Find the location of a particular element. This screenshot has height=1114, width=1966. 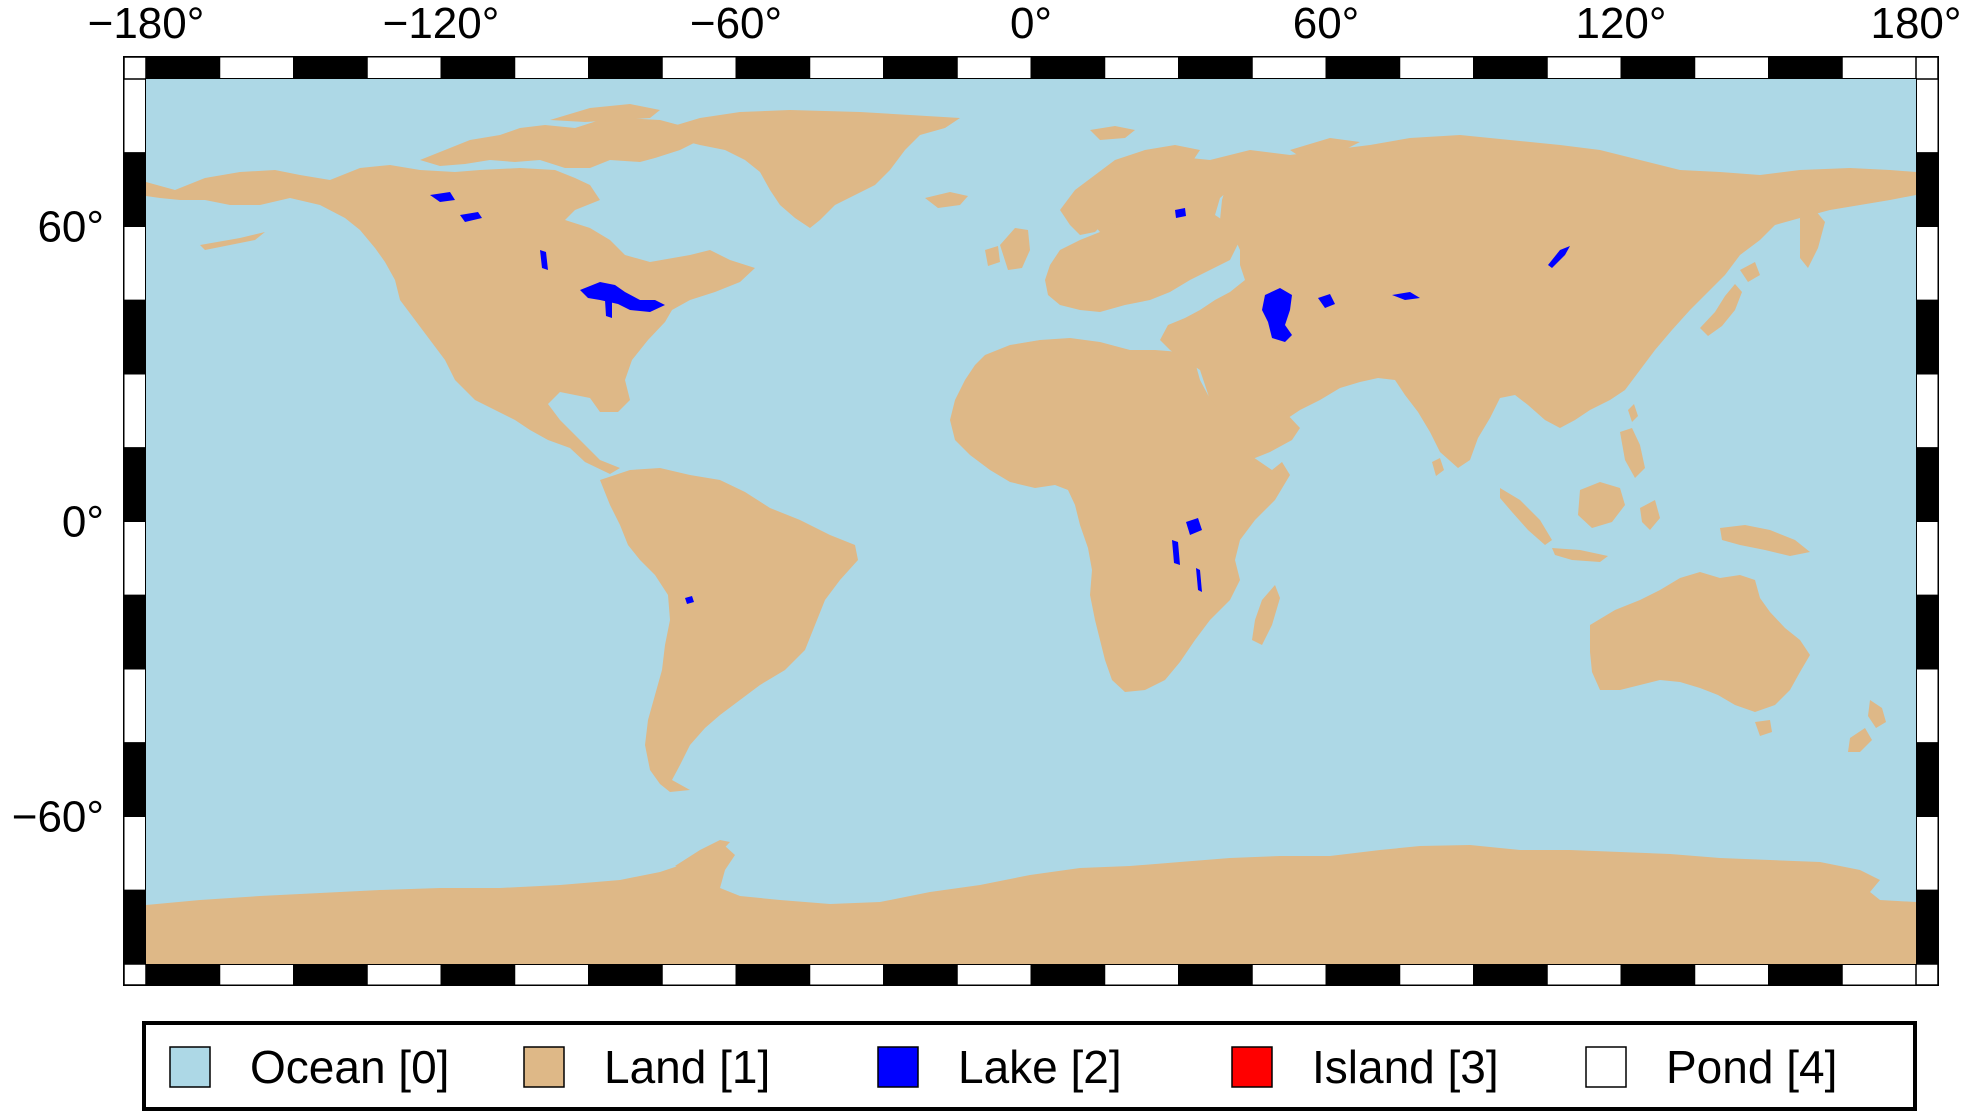

lake-tanganyika is located at coordinates (1176, 552).